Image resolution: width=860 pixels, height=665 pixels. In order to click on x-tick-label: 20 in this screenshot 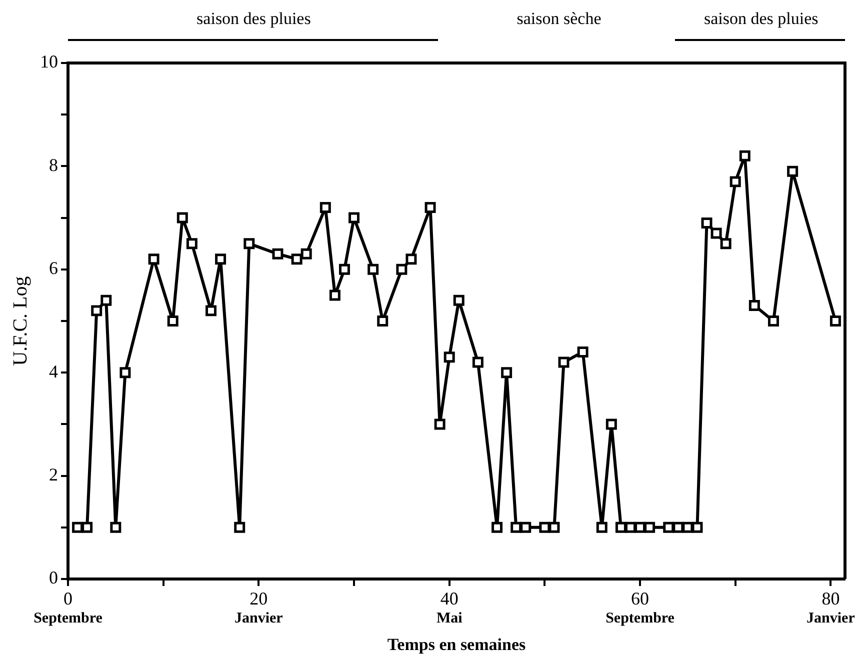, I will do `click(259, 598)`.